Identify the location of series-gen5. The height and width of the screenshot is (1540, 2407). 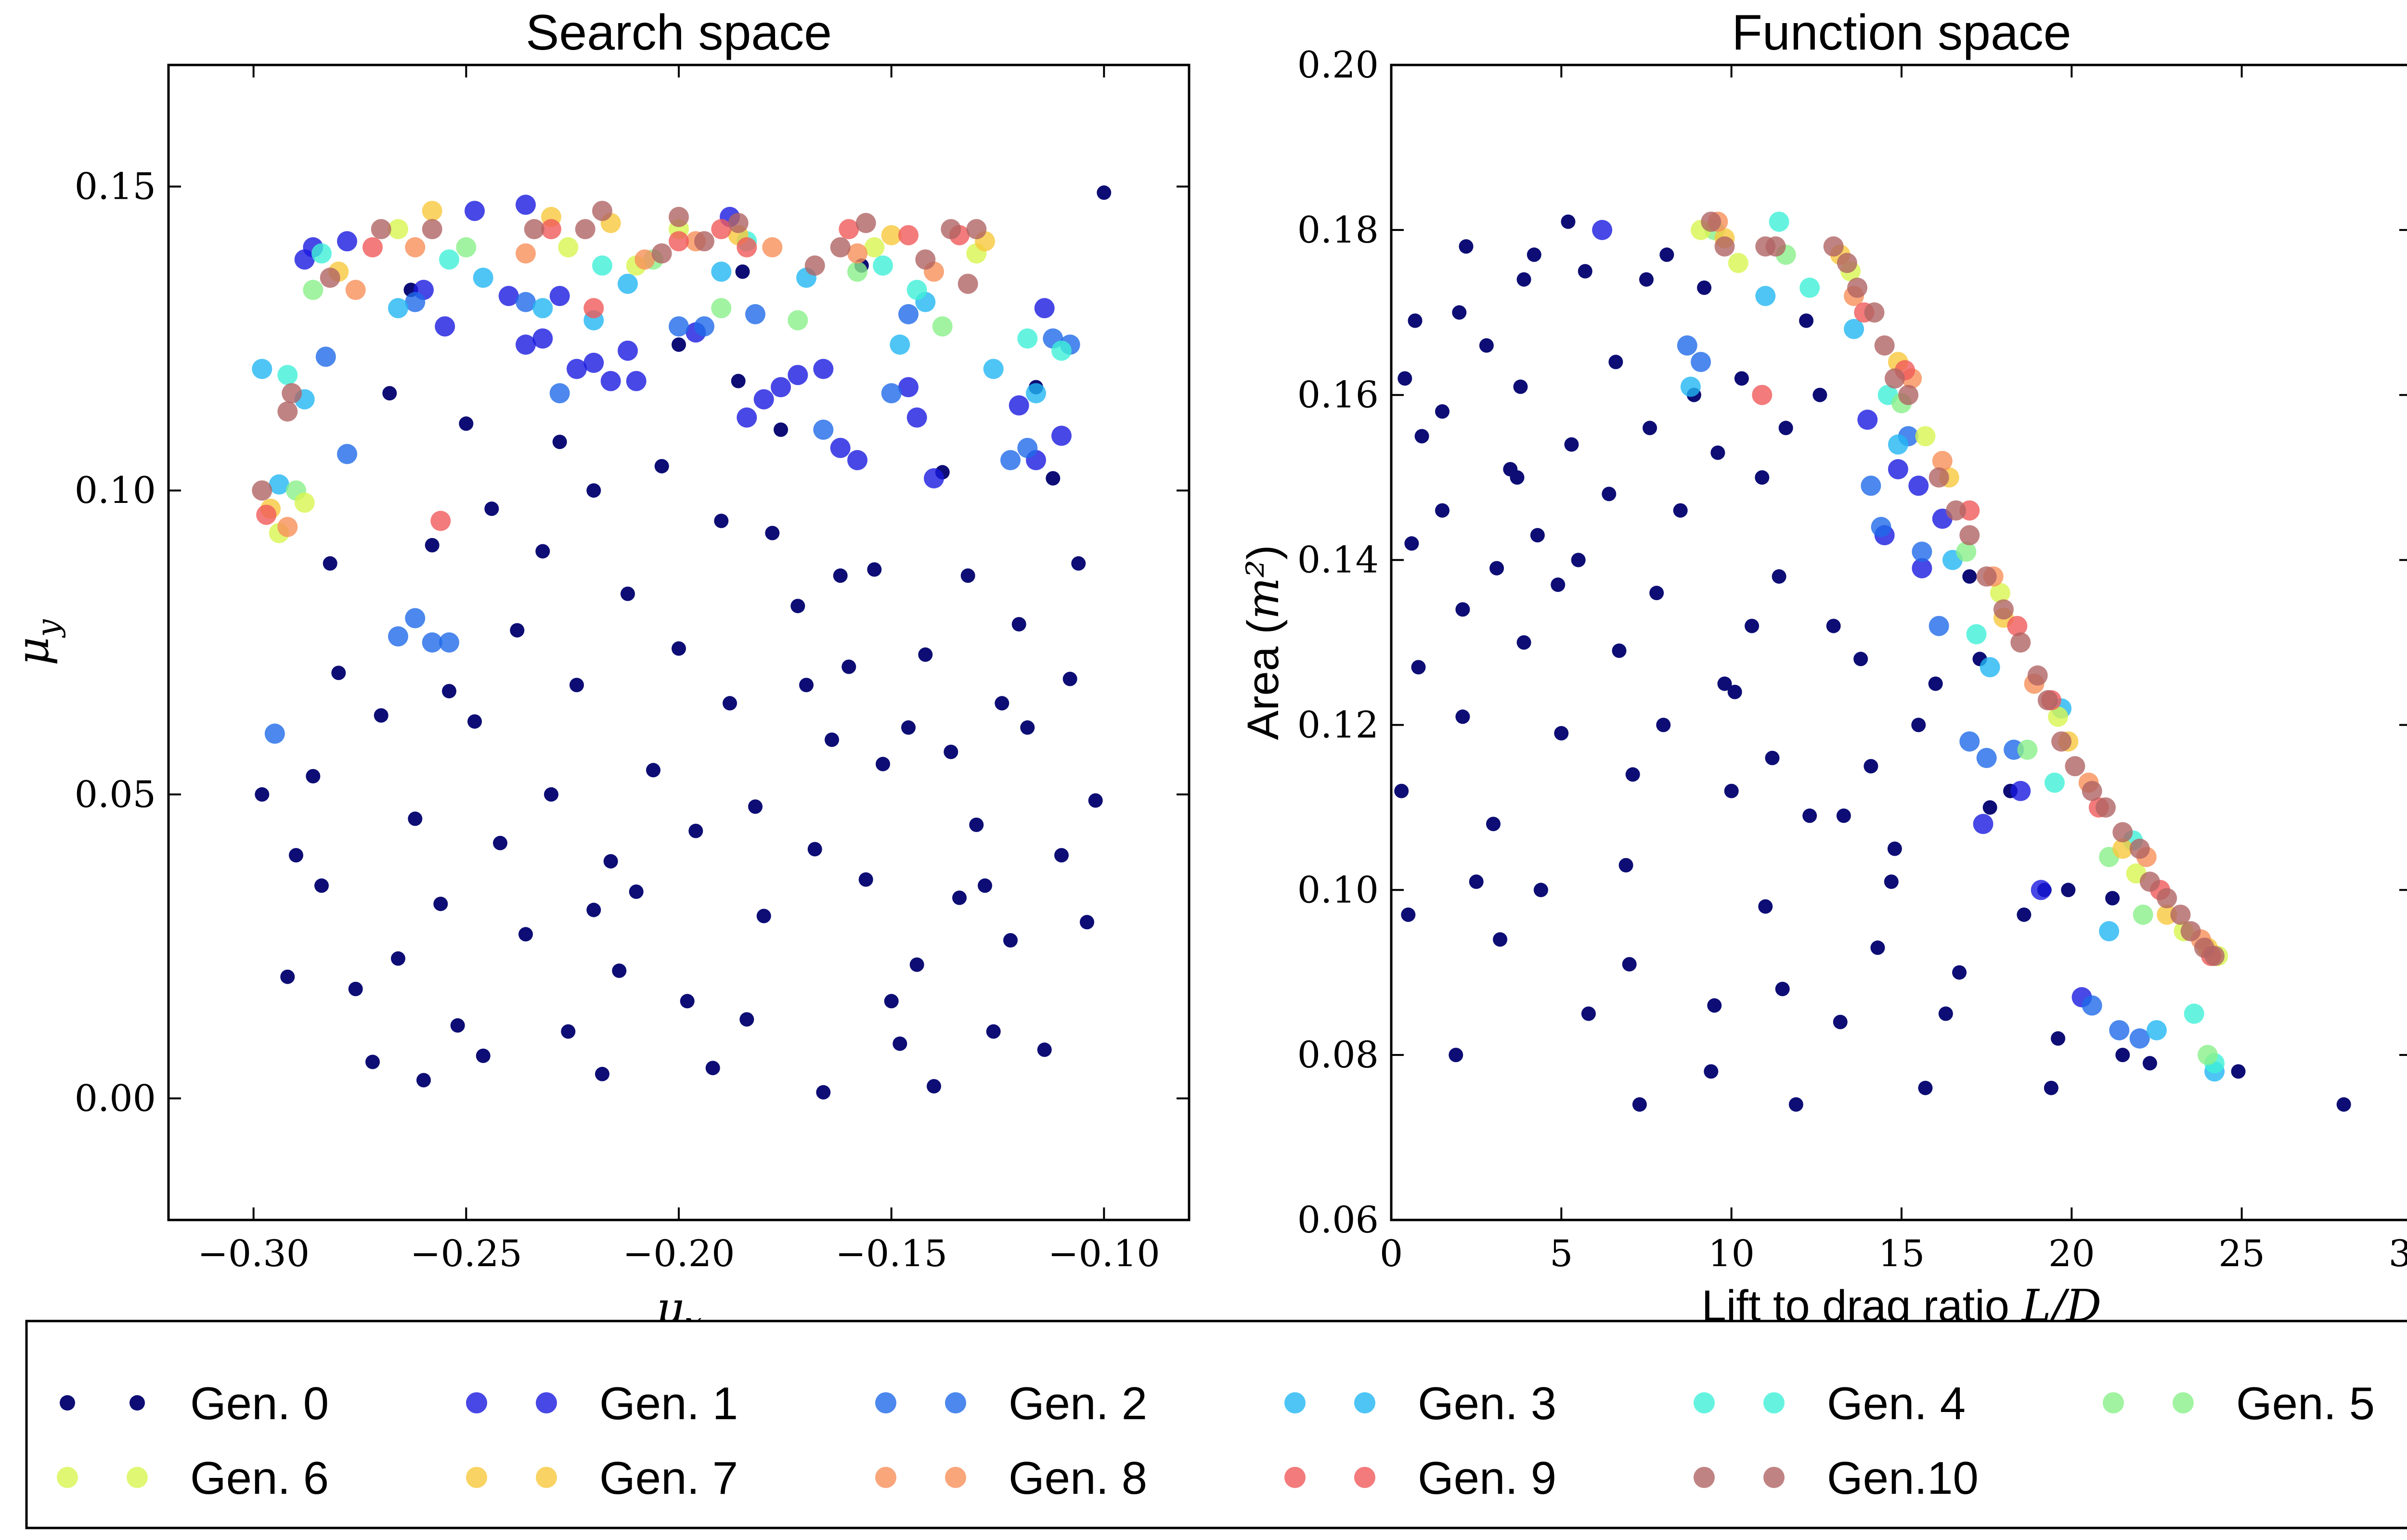
(1961, 642).